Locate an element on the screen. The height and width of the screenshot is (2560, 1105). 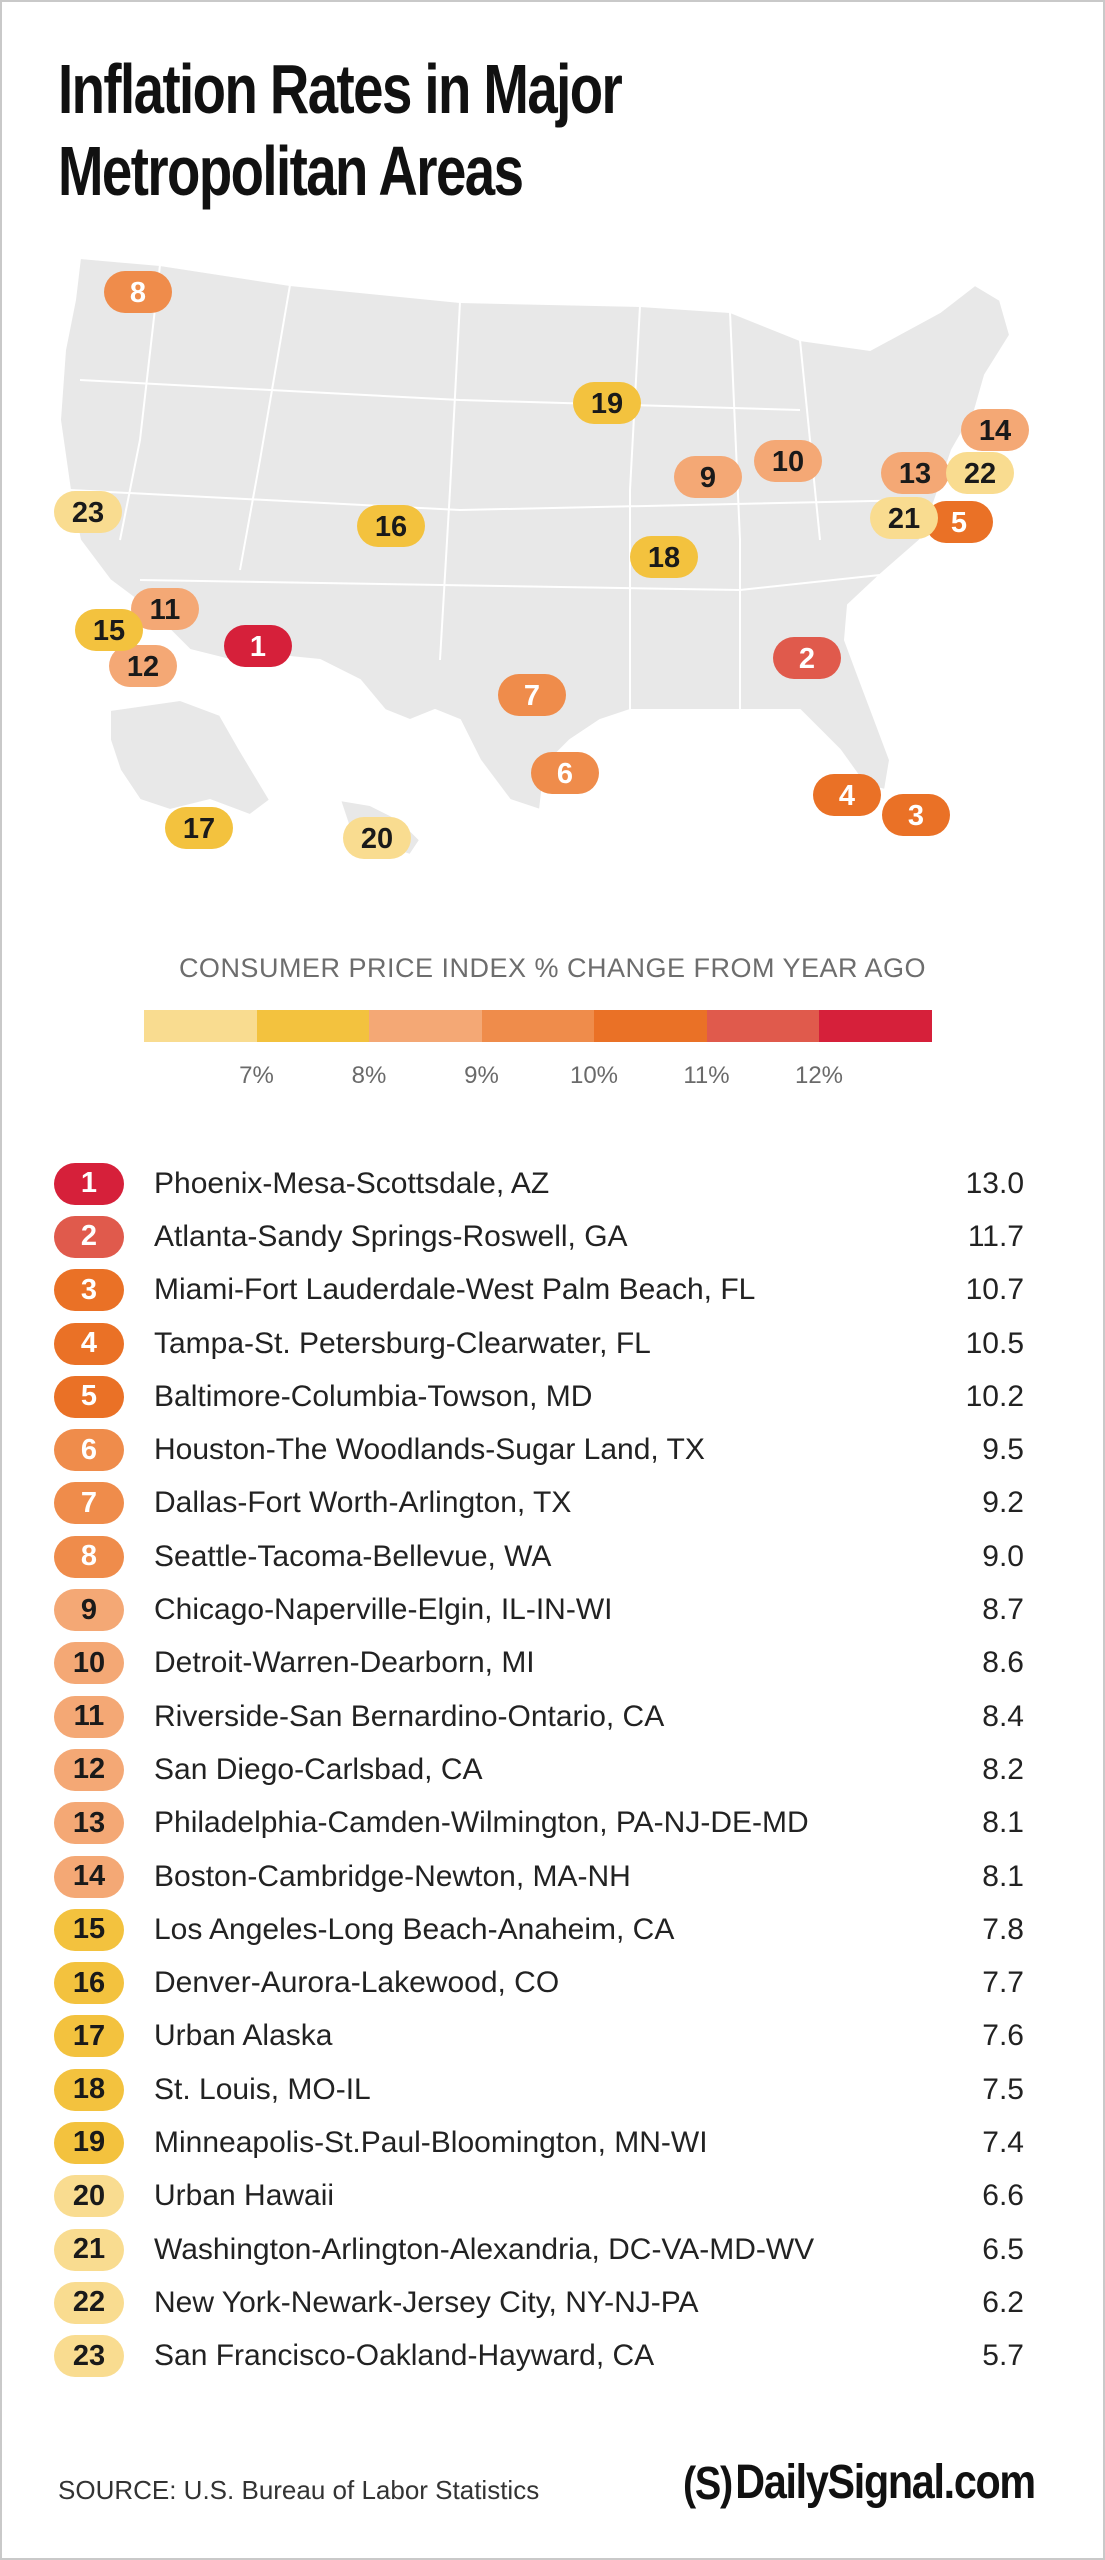
rank-badge: 9 is located at coordinates (89, 1610).